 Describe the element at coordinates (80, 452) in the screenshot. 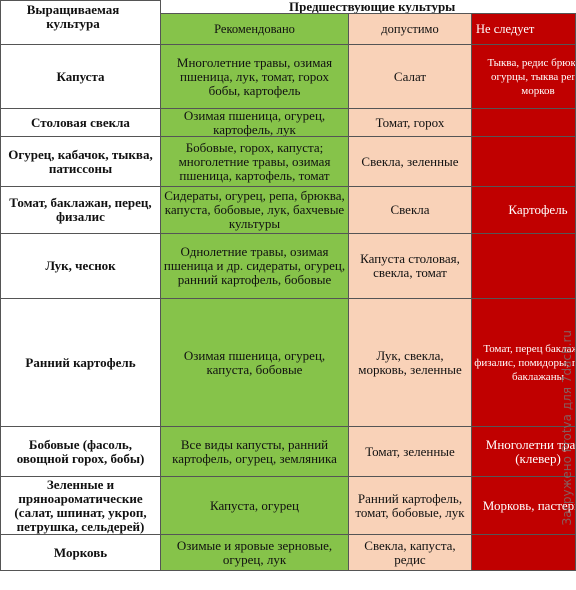

I see `table-row-crop: Бобовые (фасоль, овощной горох, бобы)` at that location.